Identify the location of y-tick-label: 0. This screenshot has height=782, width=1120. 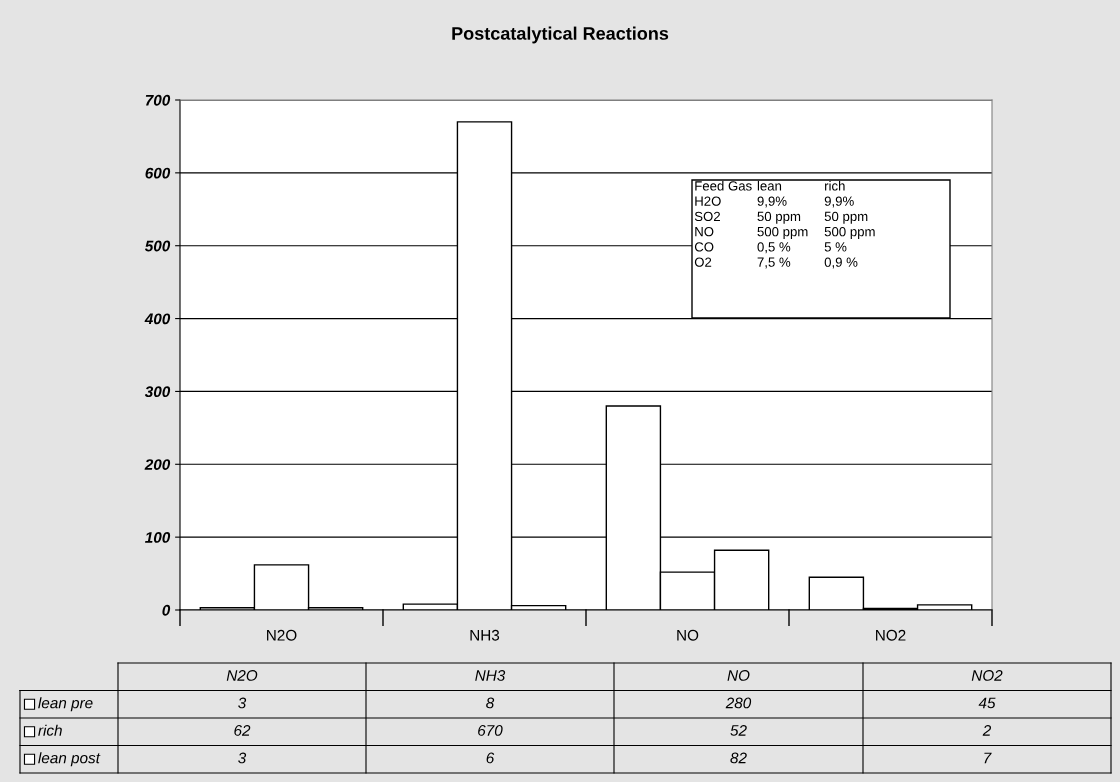
(166, 610).